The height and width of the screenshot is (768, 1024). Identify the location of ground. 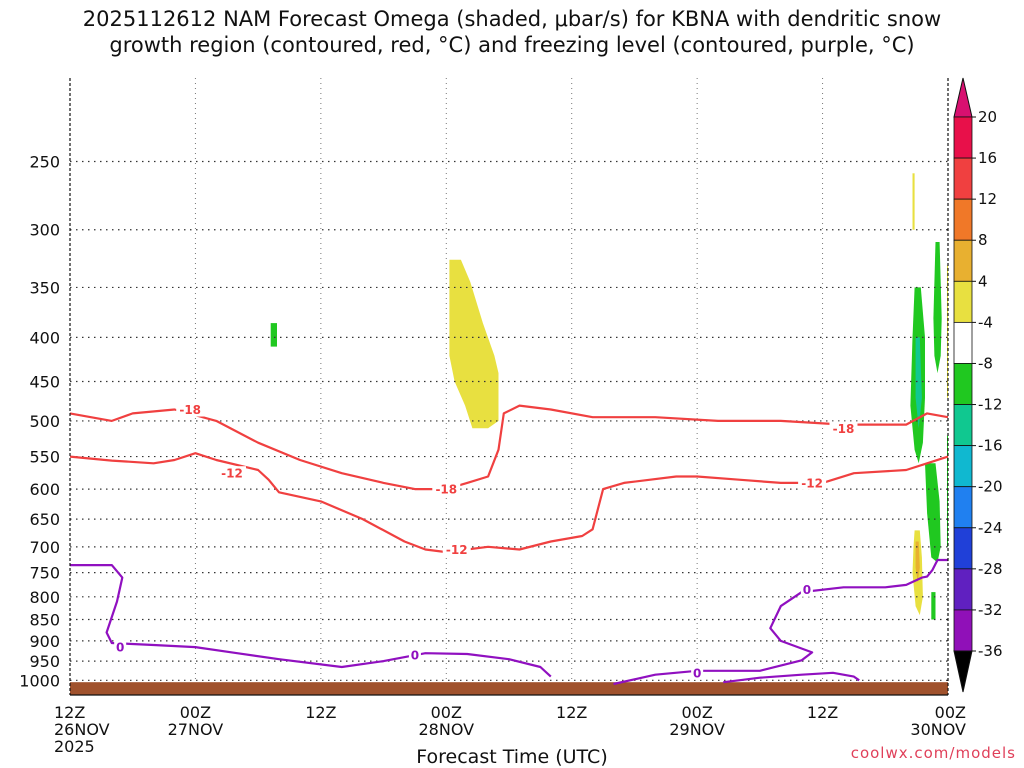
(509, 688).